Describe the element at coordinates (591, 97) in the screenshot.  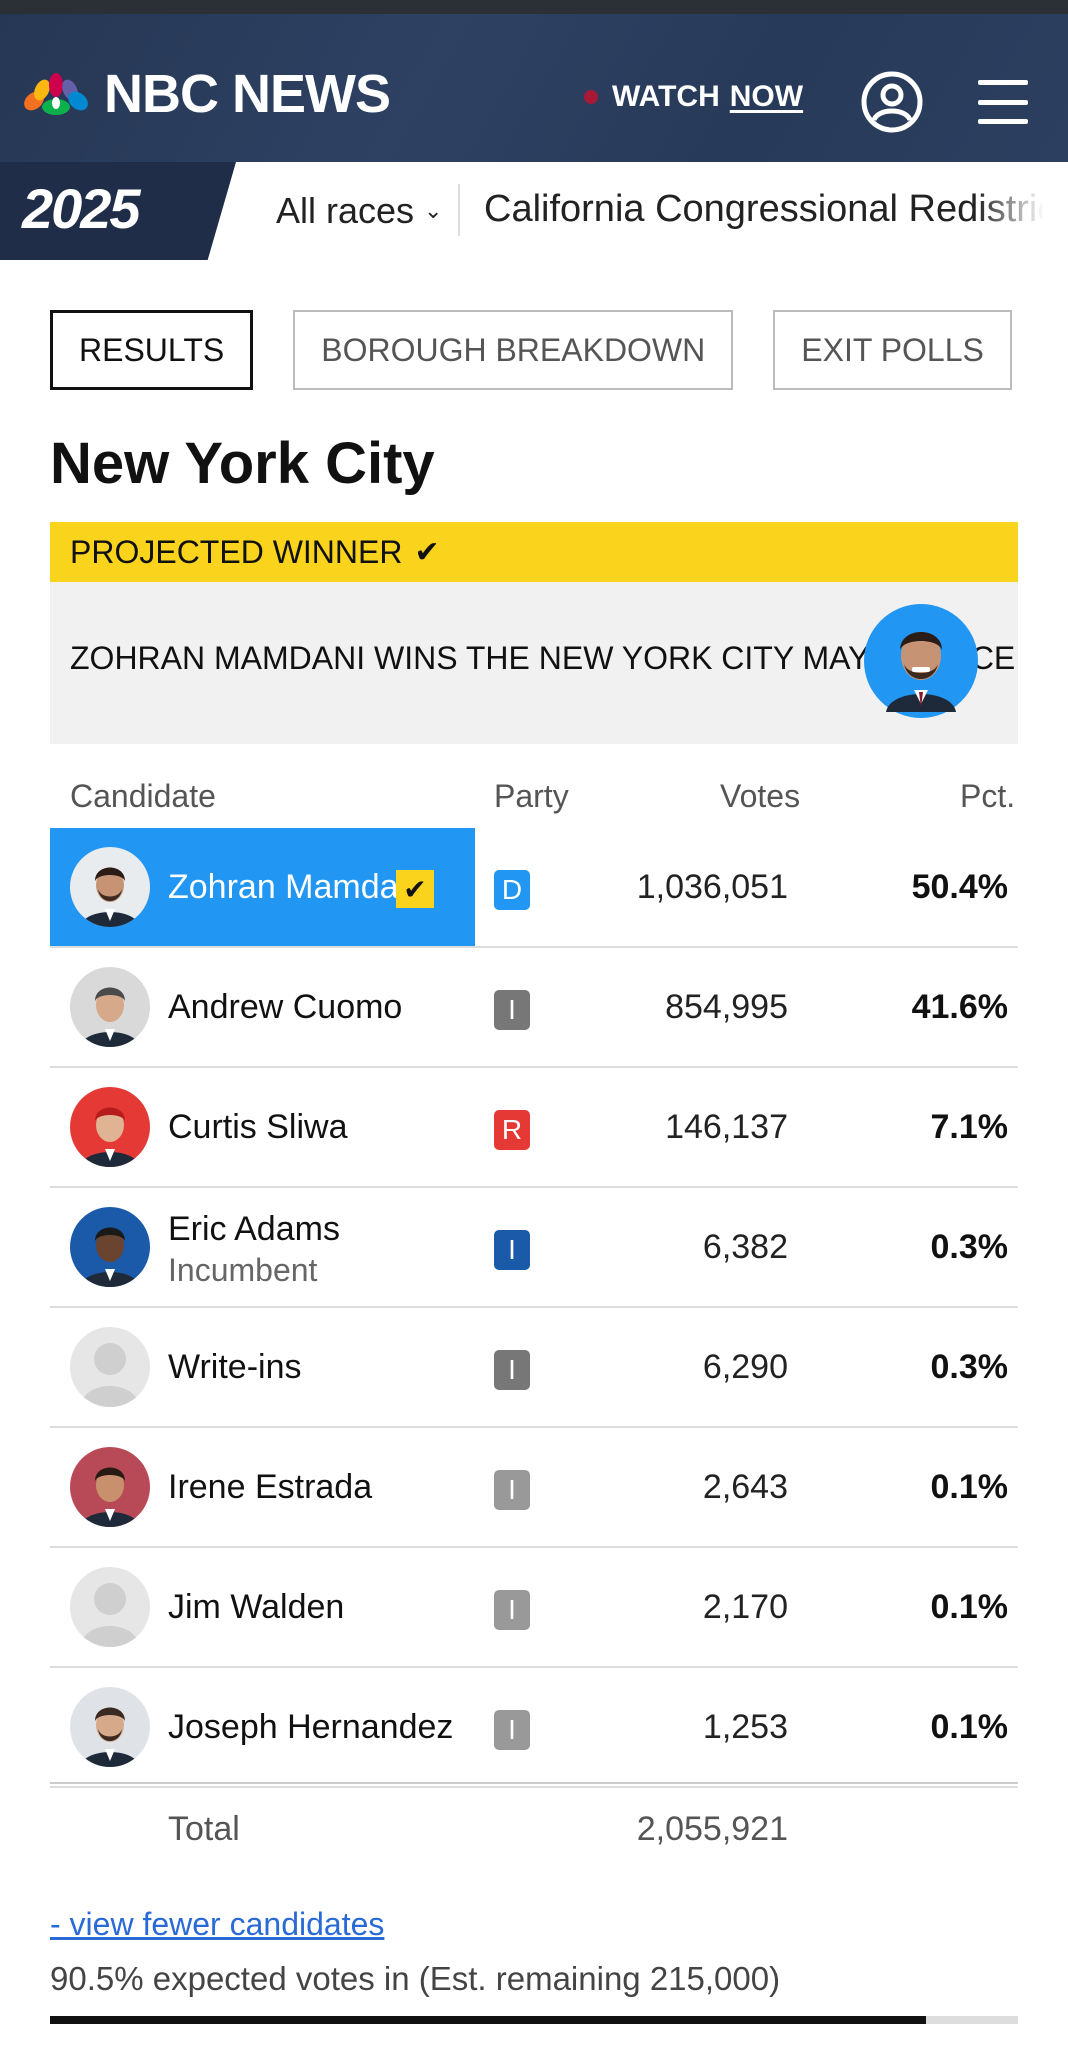
I see `live-dot-icon` at that location.